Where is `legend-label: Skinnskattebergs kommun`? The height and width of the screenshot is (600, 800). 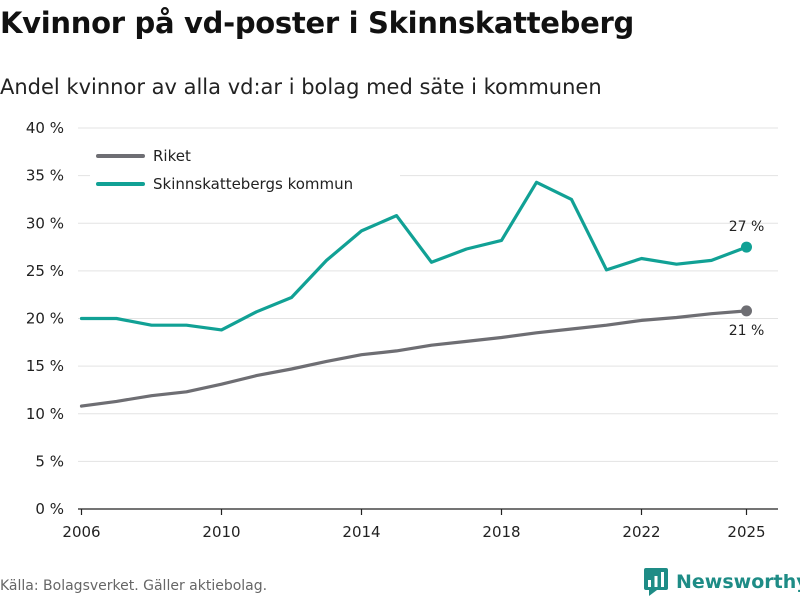
legend-label: Skinnskattebergs kommun is located at coordinates (253, 184).